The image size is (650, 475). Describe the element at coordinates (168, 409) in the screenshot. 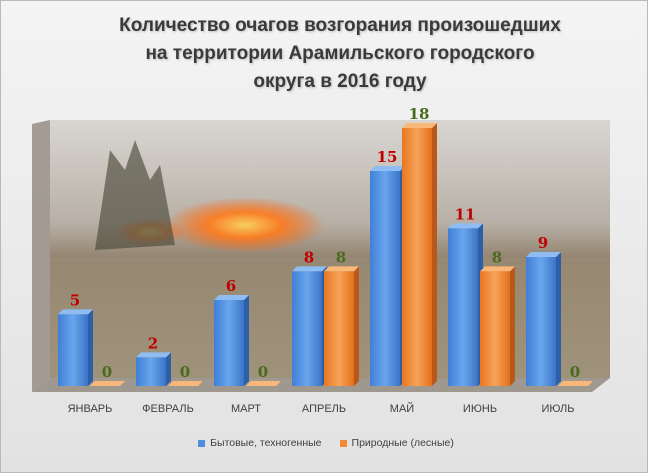

I see `x-tick-label-2: ФЕВРАЛЬ` at that location.